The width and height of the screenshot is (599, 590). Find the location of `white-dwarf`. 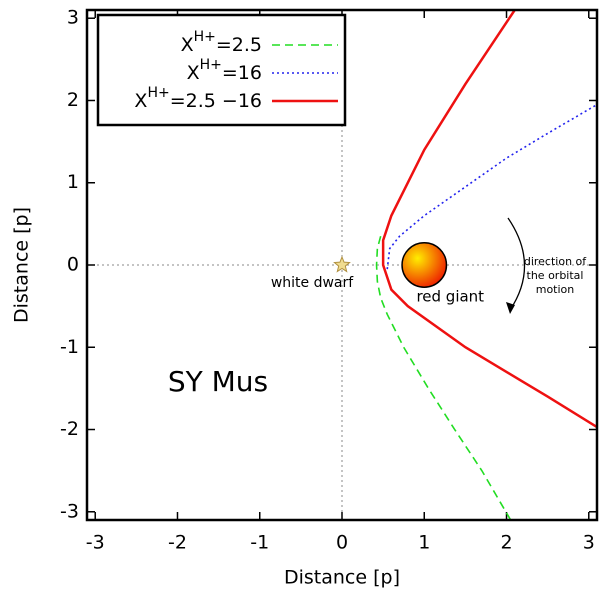

white-dwarf is located at coordinates (342, 264).